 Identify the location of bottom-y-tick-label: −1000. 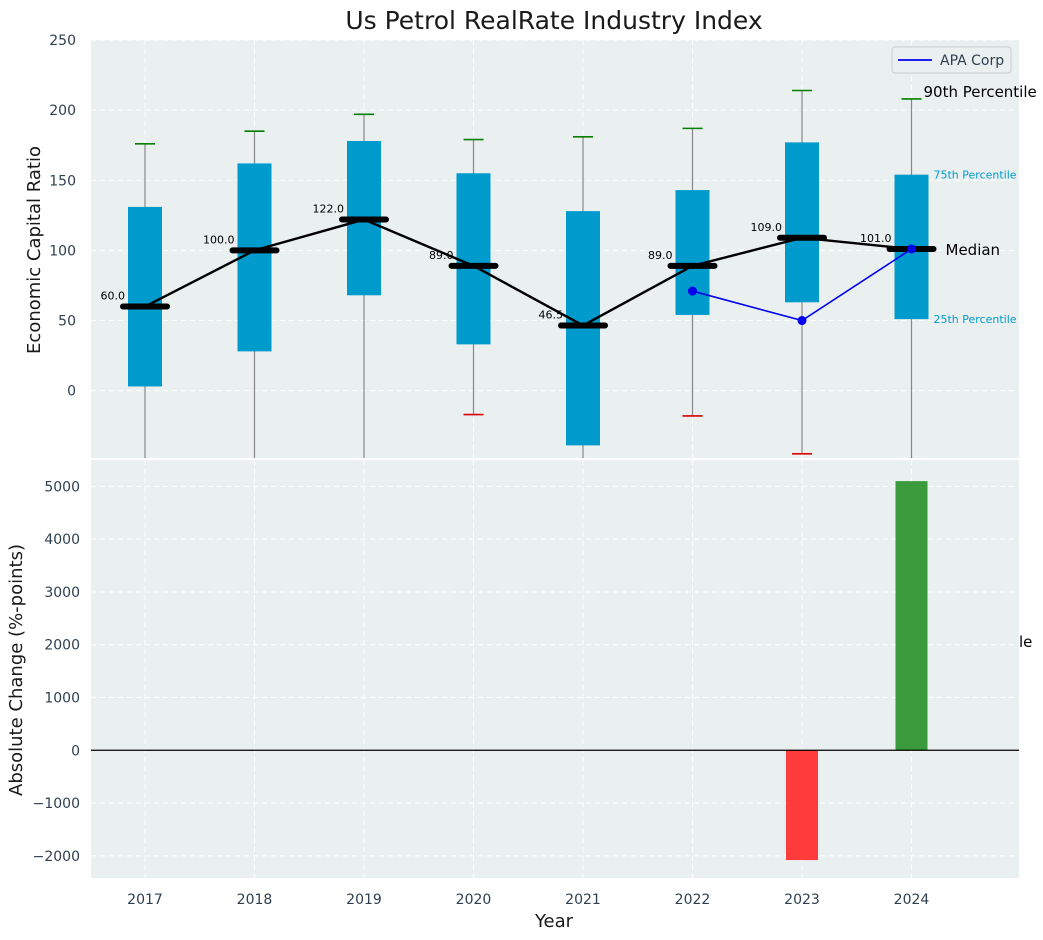
(56, 804).